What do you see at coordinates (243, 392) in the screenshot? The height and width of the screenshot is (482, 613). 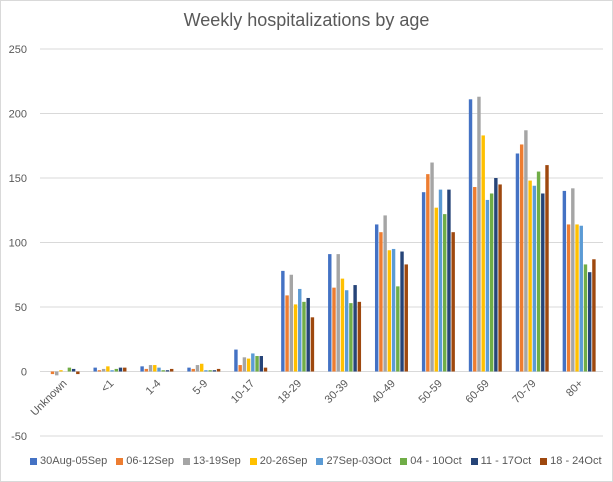 I see `x-tick-label: 10-17` at bounding box center [243, 392].